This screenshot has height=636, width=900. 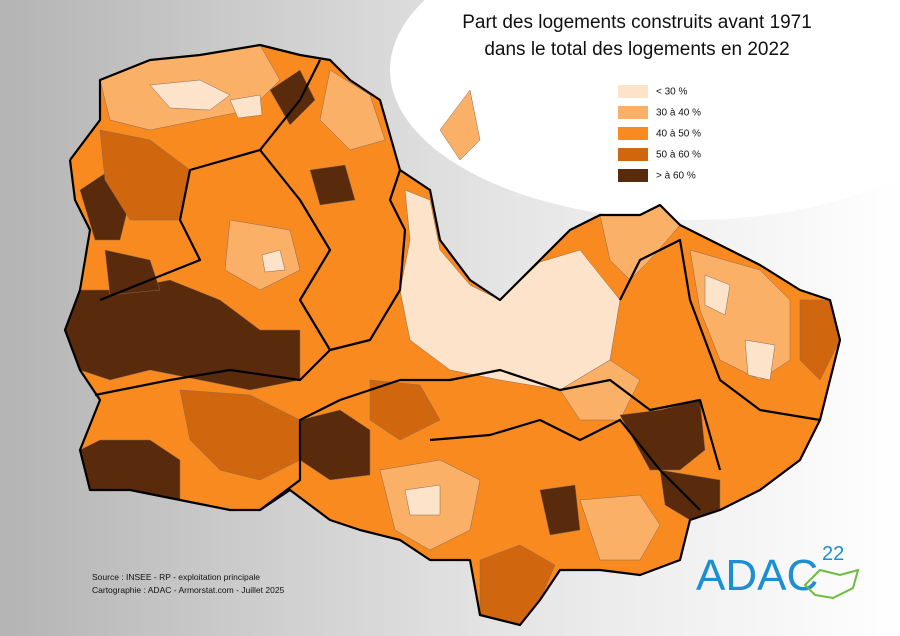 What do you see at coordinates (678, 155) in the screenshot?
I see `legend-label: 50 à 60 %` at bounding box center [678, 155].